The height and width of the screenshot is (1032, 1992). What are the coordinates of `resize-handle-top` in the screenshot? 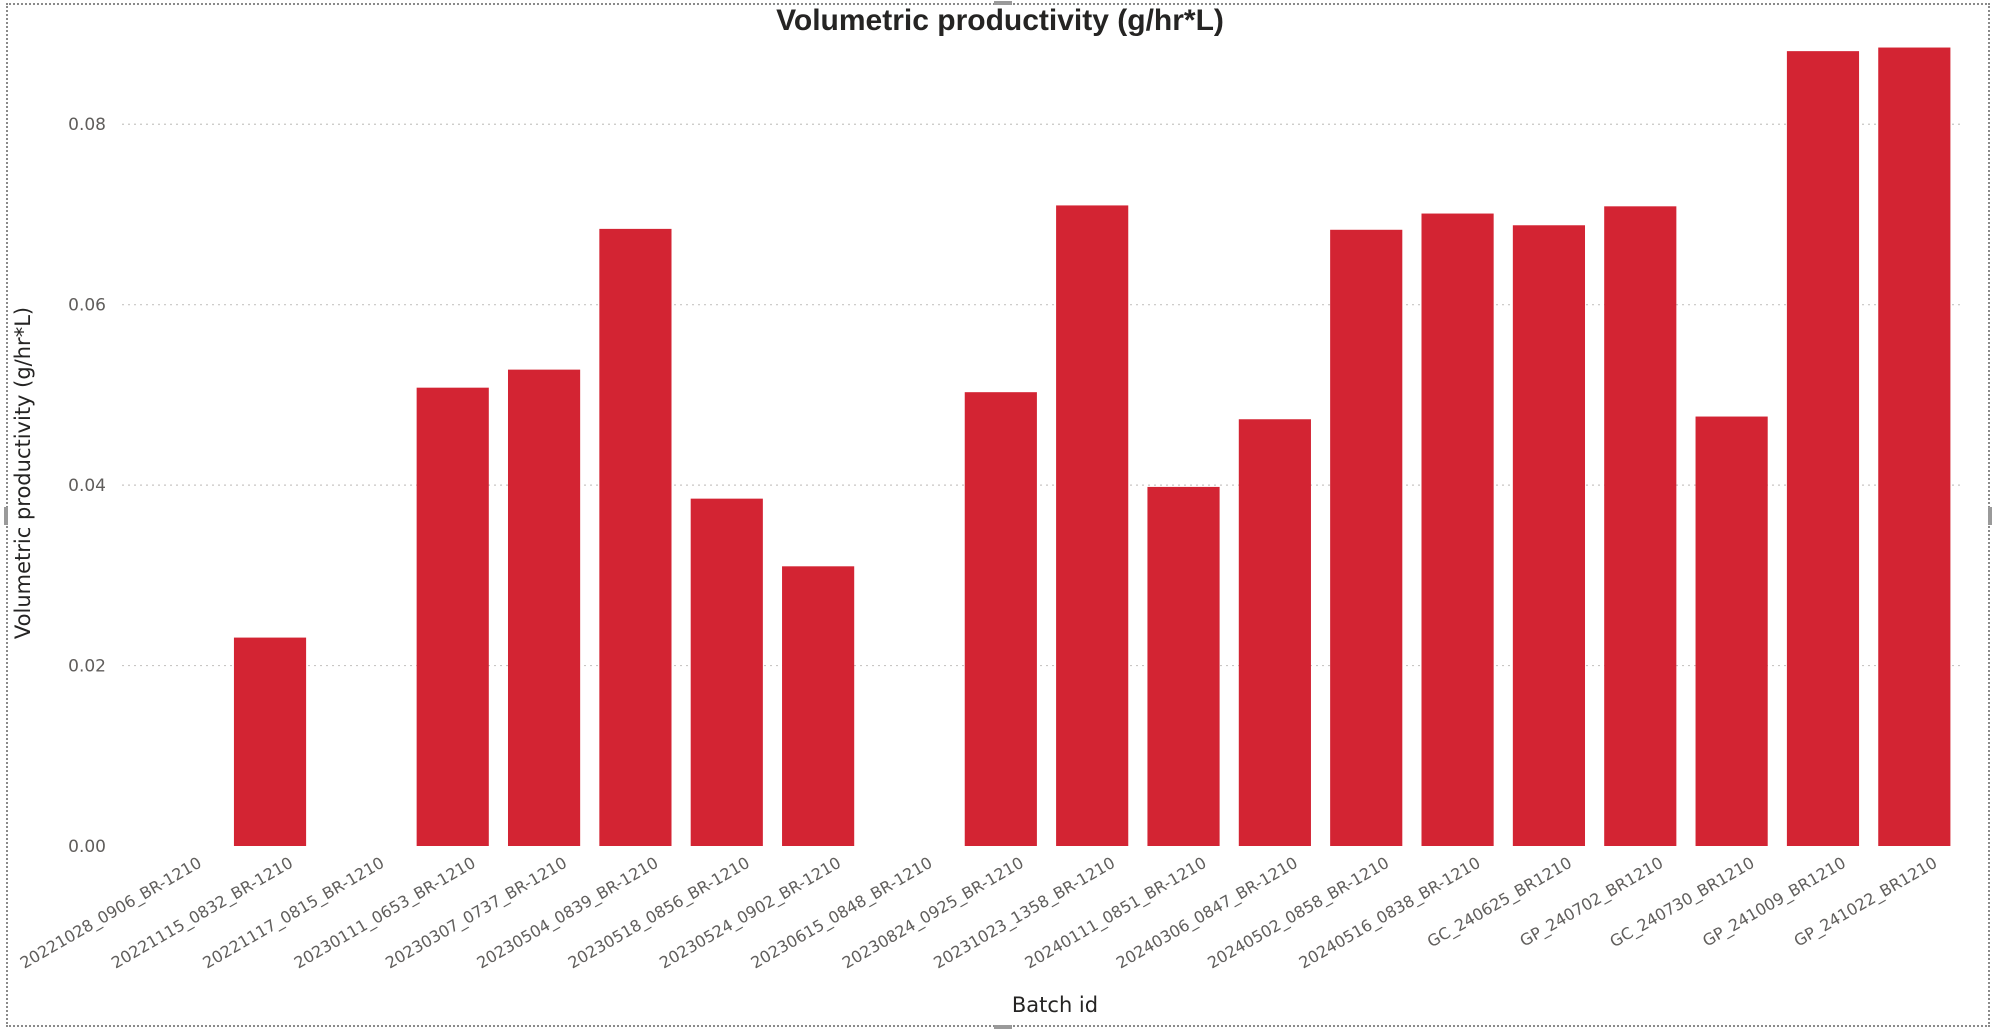 It's located at (1003, 3).